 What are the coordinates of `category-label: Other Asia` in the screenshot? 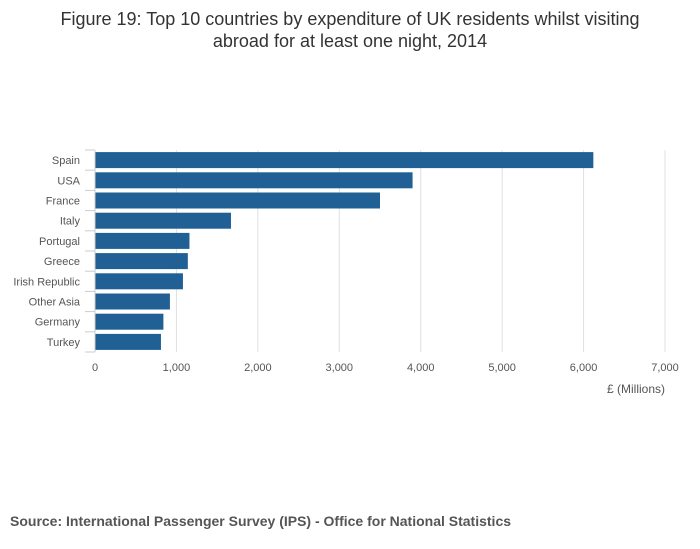 It's located at (55, 303).